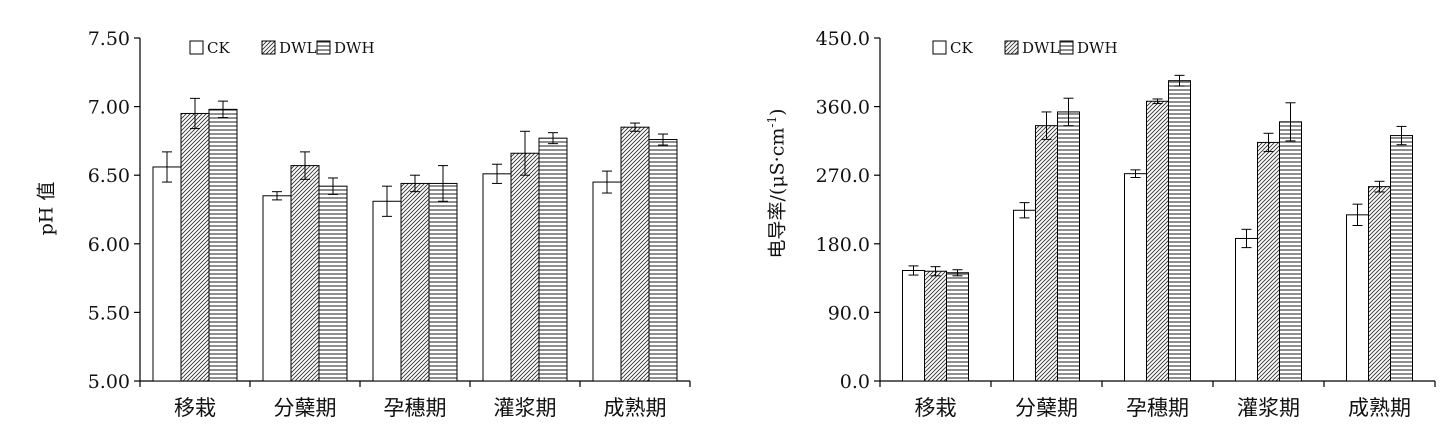 Image resolution: width=1450 pixels, height=437 pixels. Describe the element at coordinates (777, 193) in the screenshot. I see `conductivity-y-axis-label-main: 电导率/(μS·cm` at that location.